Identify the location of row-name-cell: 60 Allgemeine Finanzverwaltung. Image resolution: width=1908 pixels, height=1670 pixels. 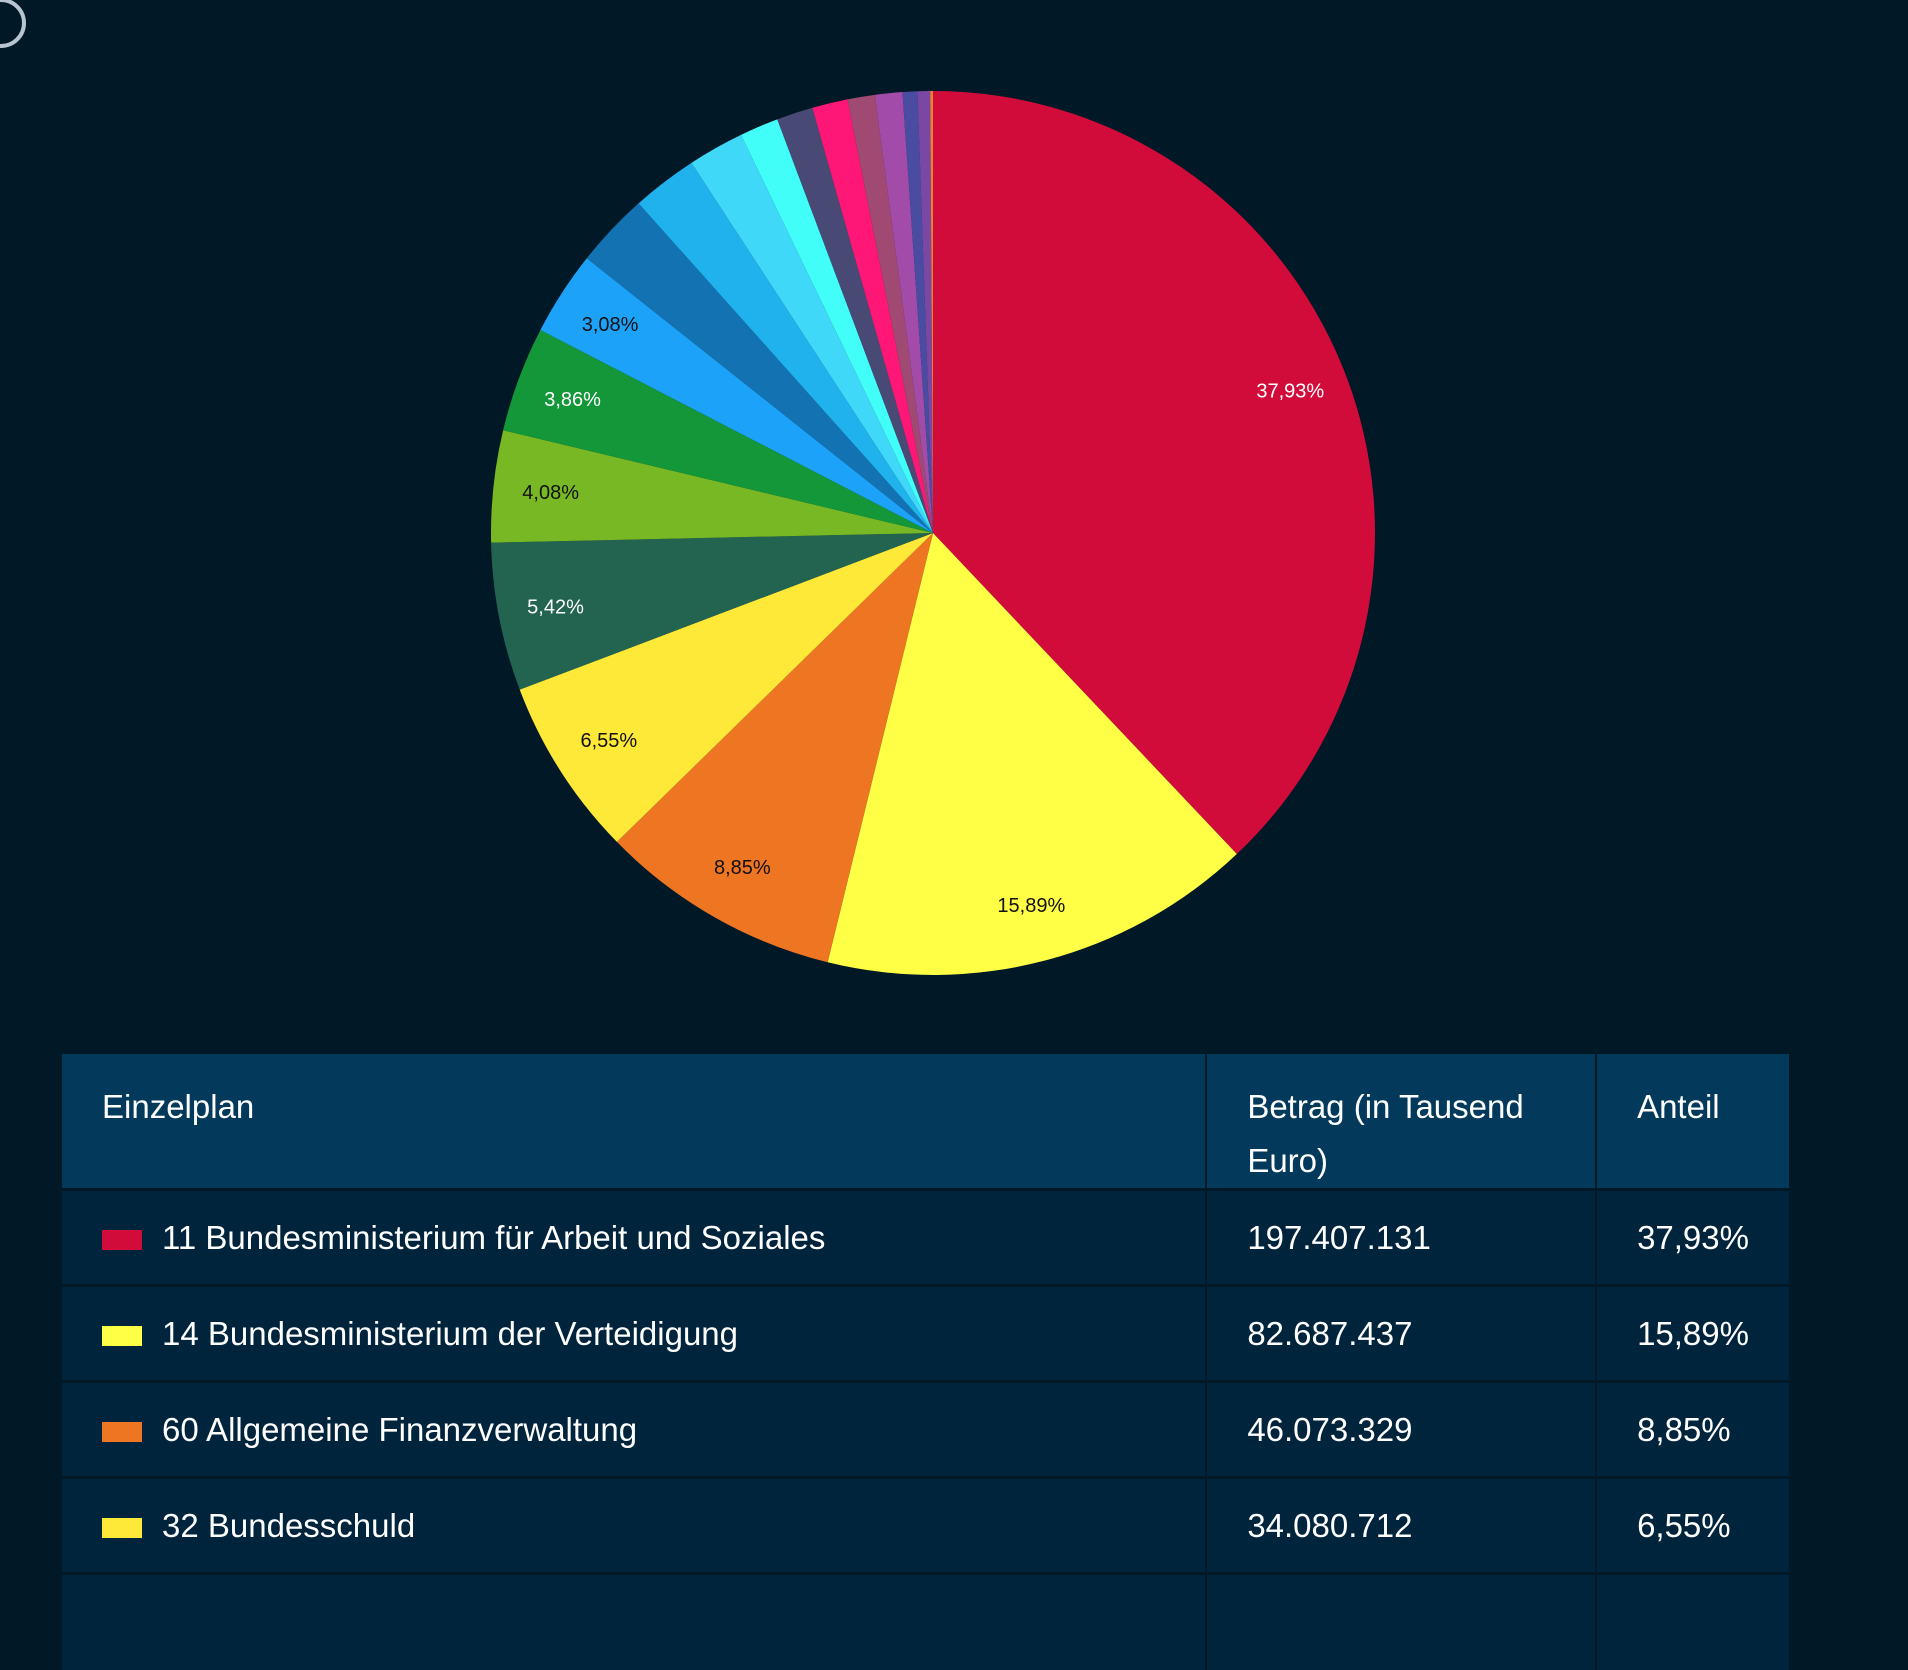
(635, 1429).